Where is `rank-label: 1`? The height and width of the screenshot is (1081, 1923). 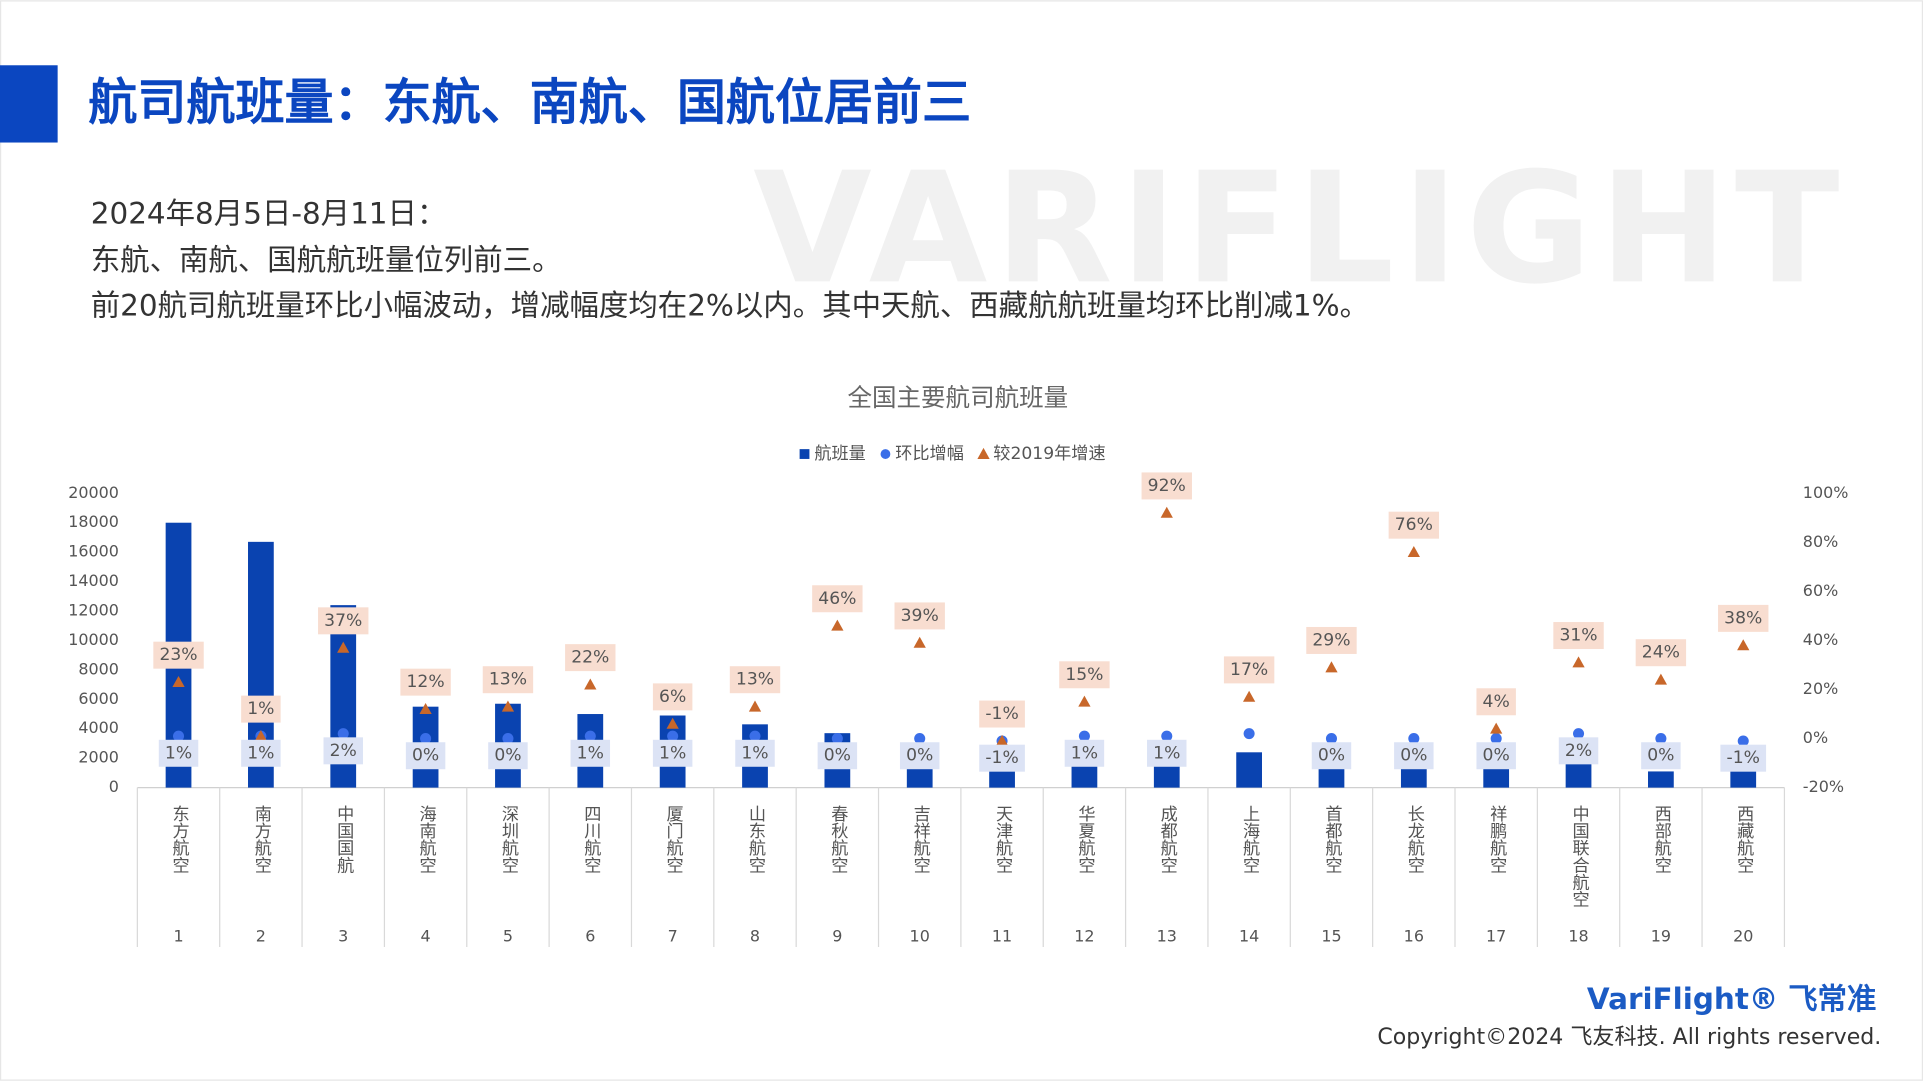 rank-label: 1 is located at coordinates (178, 936).